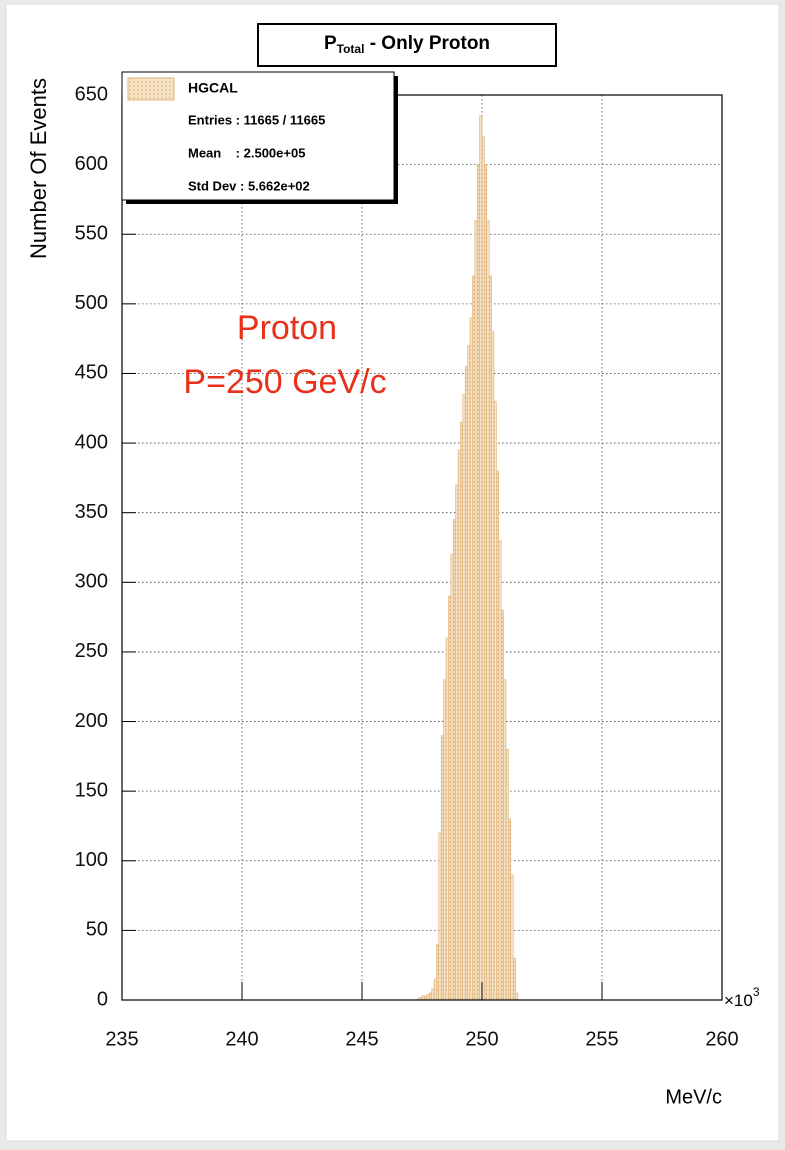  Describe the element at coordinates (330, 43) in the screenshot. I see `title-main: P` at that location.